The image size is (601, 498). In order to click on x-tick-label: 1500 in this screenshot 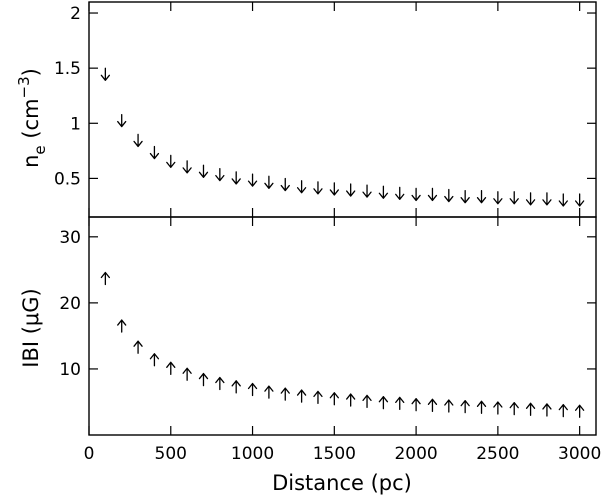, I will do `click(334, 454)`.